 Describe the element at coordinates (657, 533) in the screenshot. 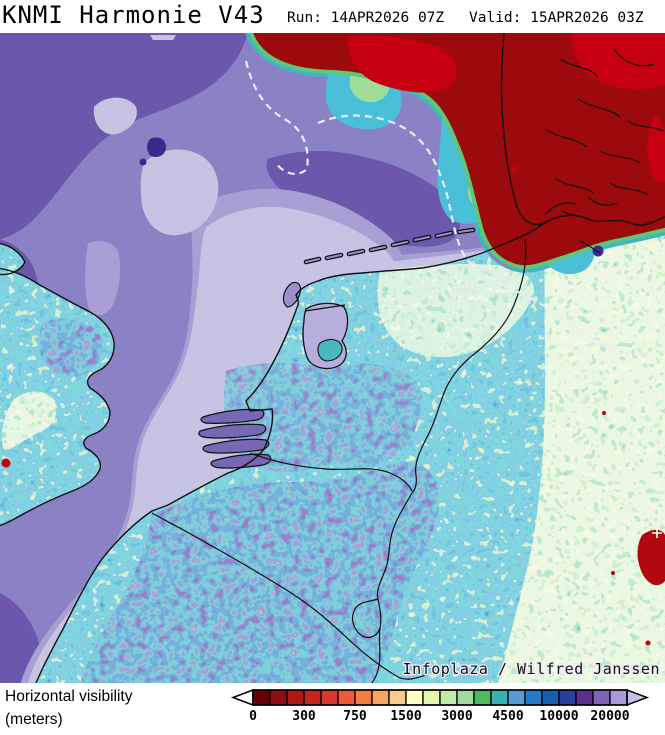

I see `max-marker-cross` at that location.